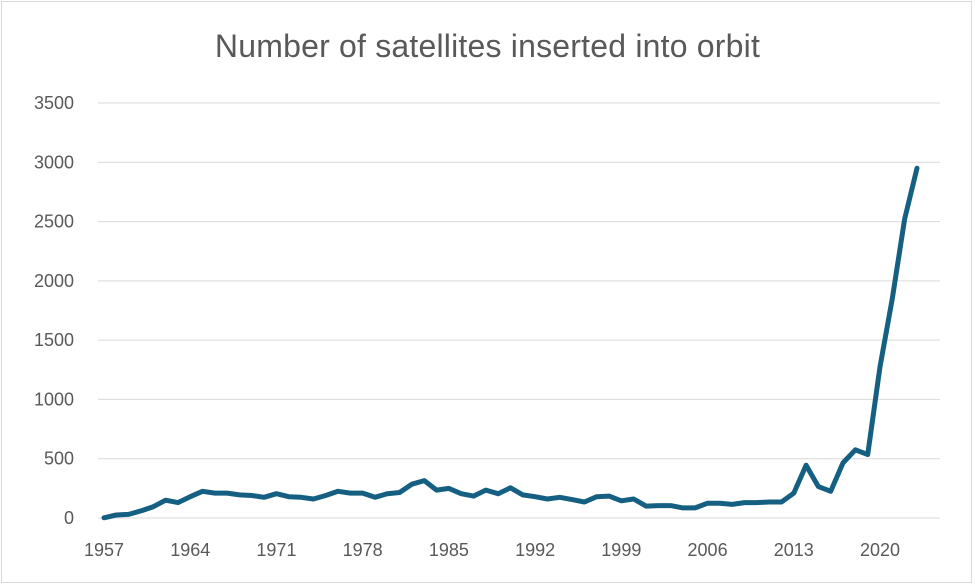  I want to click on x-tick-label: 1992, so click(535, 550).